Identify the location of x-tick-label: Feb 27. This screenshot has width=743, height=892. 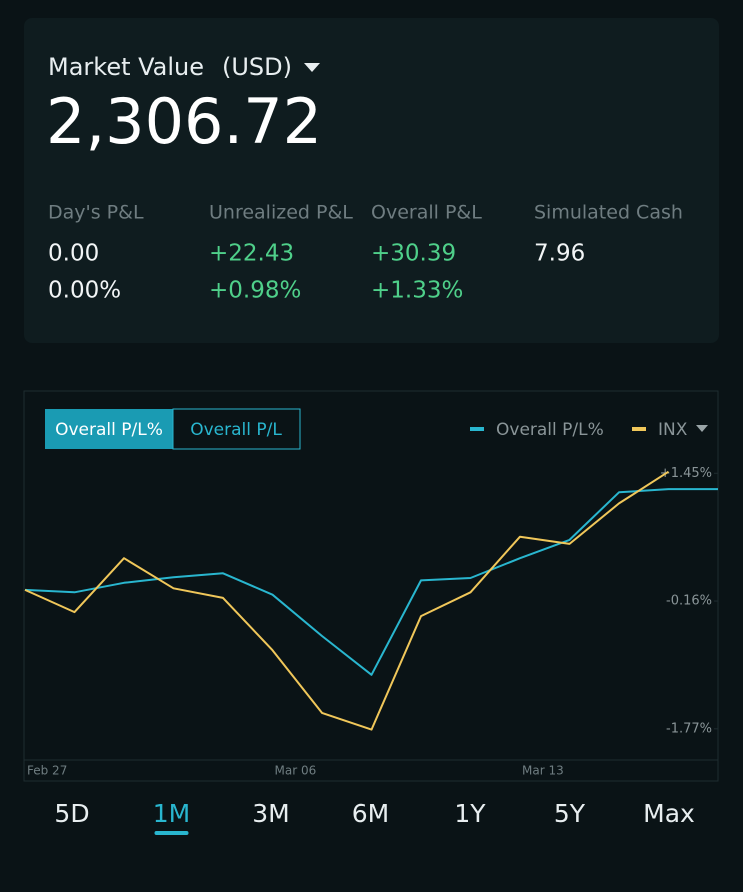
(47, 771).